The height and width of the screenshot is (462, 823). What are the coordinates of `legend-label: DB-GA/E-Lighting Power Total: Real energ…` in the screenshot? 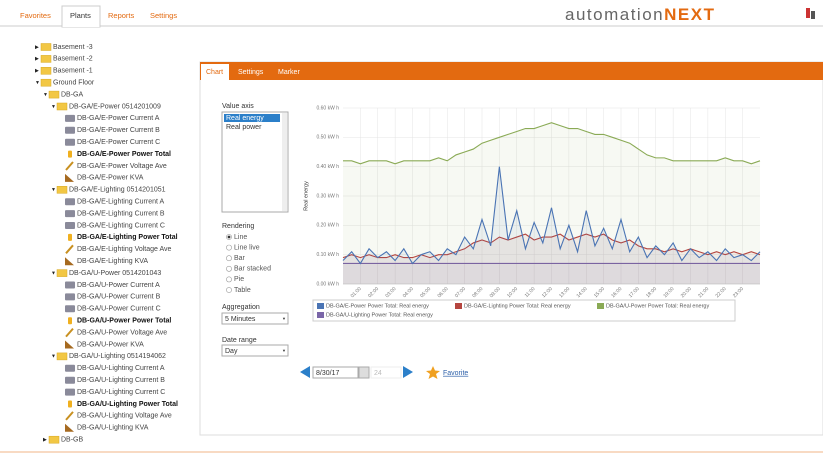 It's located at (517, 306).